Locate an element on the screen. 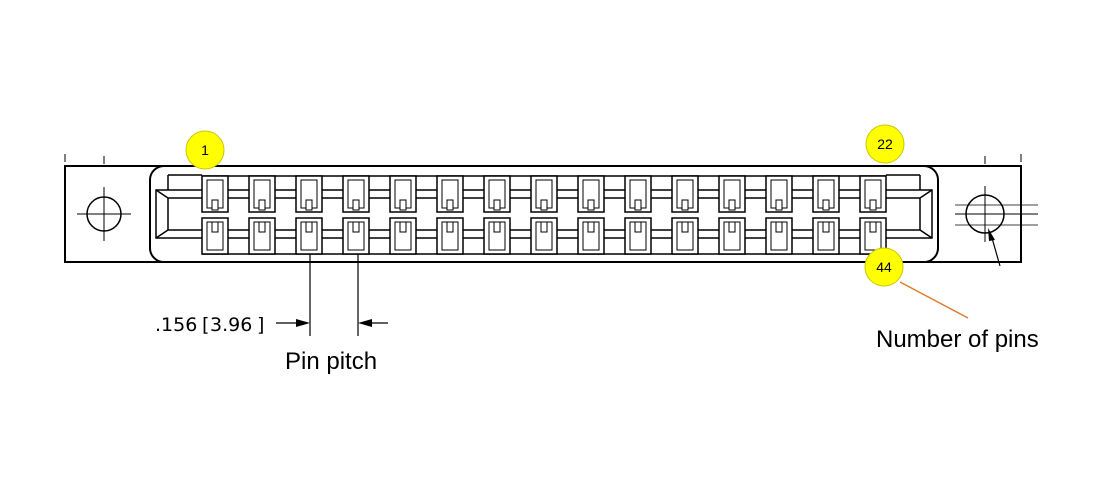 The image size is (1095, 494). pitch-dimension-close-bracket: ] is located at coordinates (260, 325).